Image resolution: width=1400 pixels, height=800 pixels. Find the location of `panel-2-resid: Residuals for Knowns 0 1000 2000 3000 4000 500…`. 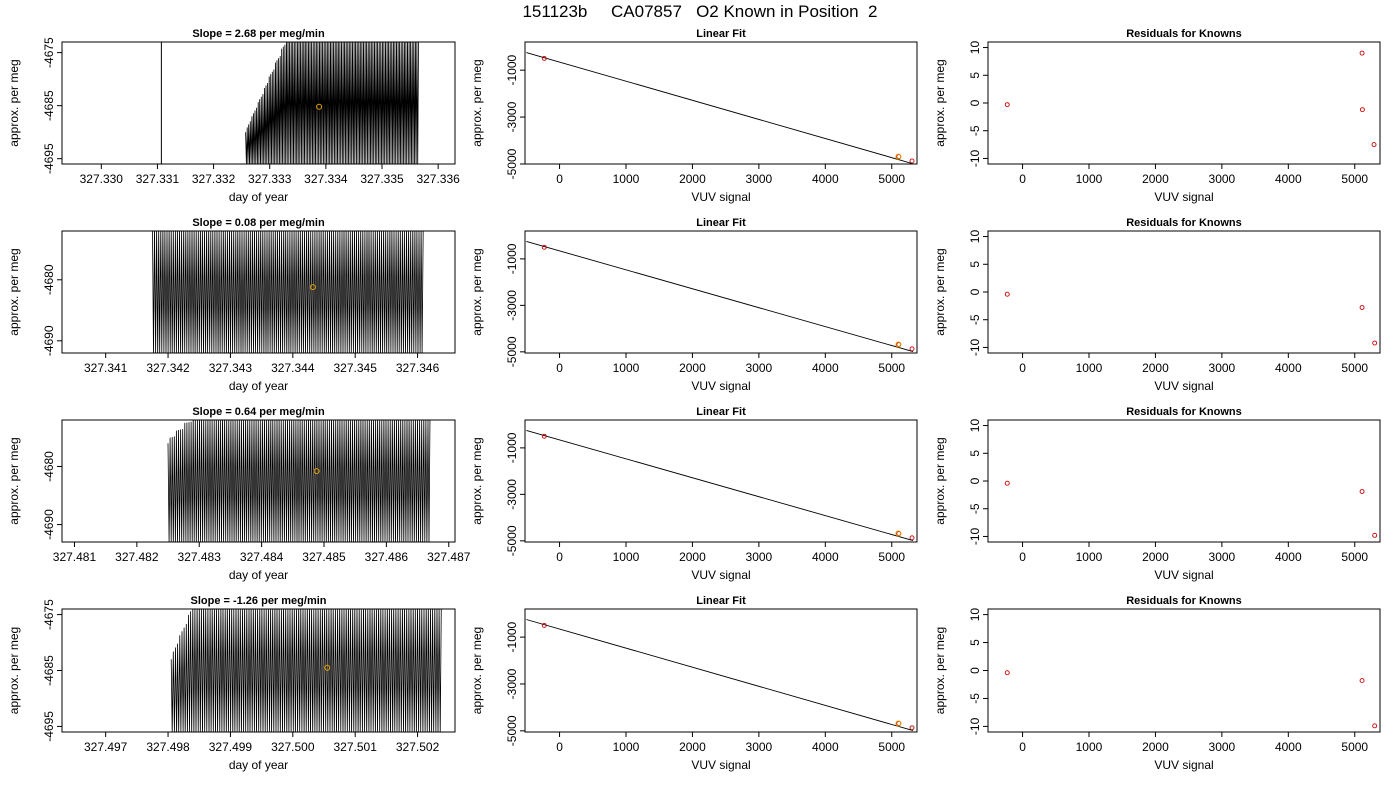

panel-2-resid: Residuals for Knowns 0 1000 2000 3000 4000 500… is located at coordinates (1157, 305).